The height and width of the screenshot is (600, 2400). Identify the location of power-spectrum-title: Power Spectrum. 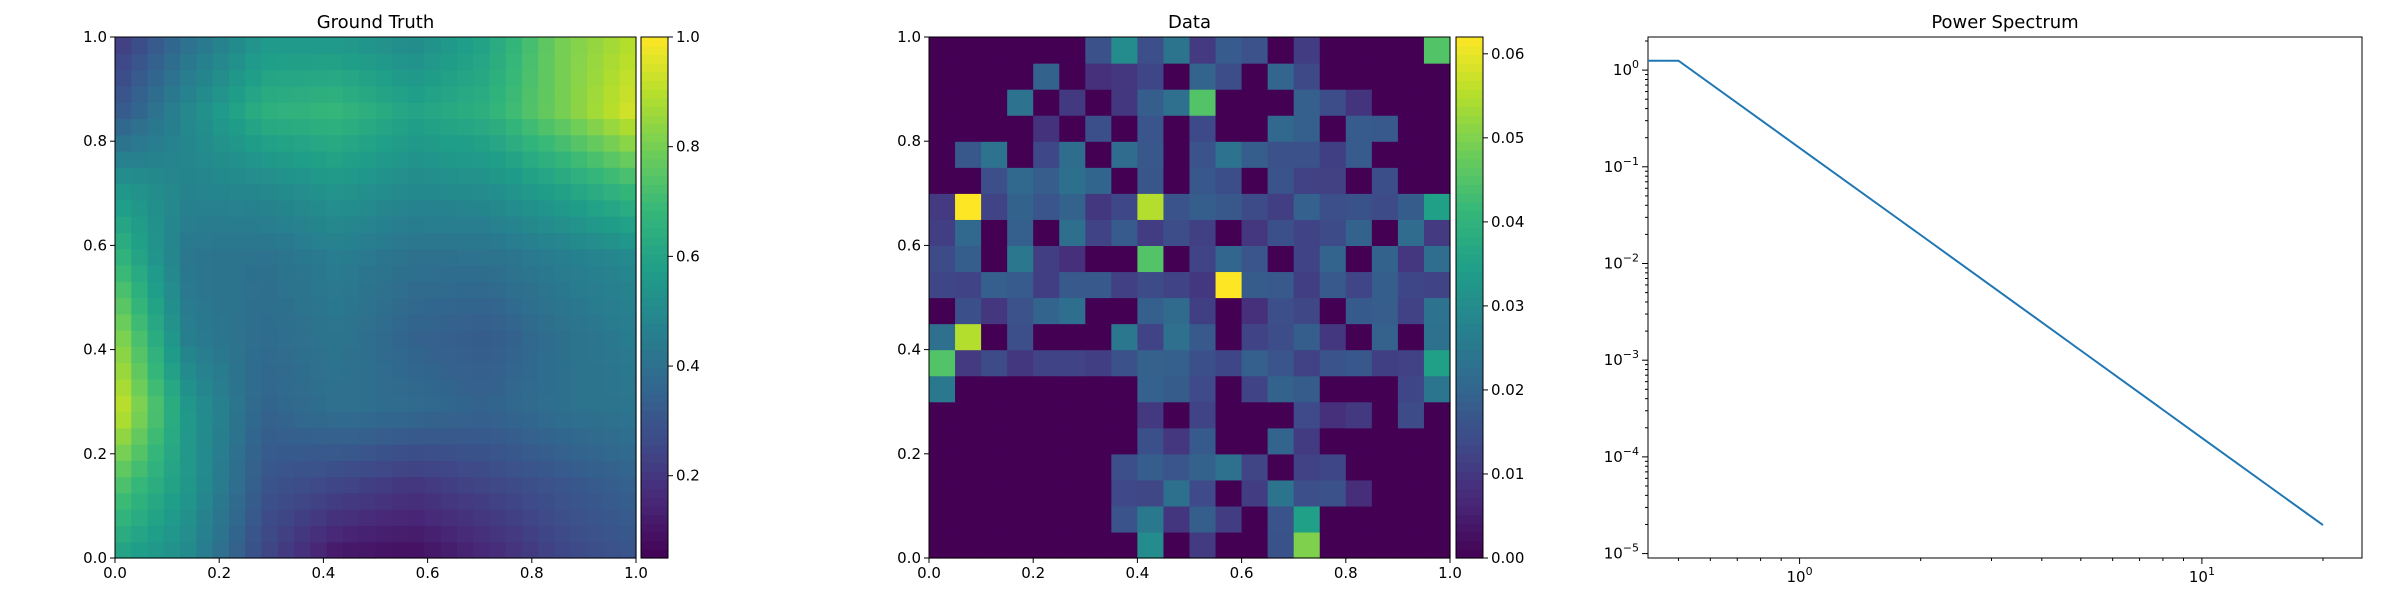
(2004, 22).